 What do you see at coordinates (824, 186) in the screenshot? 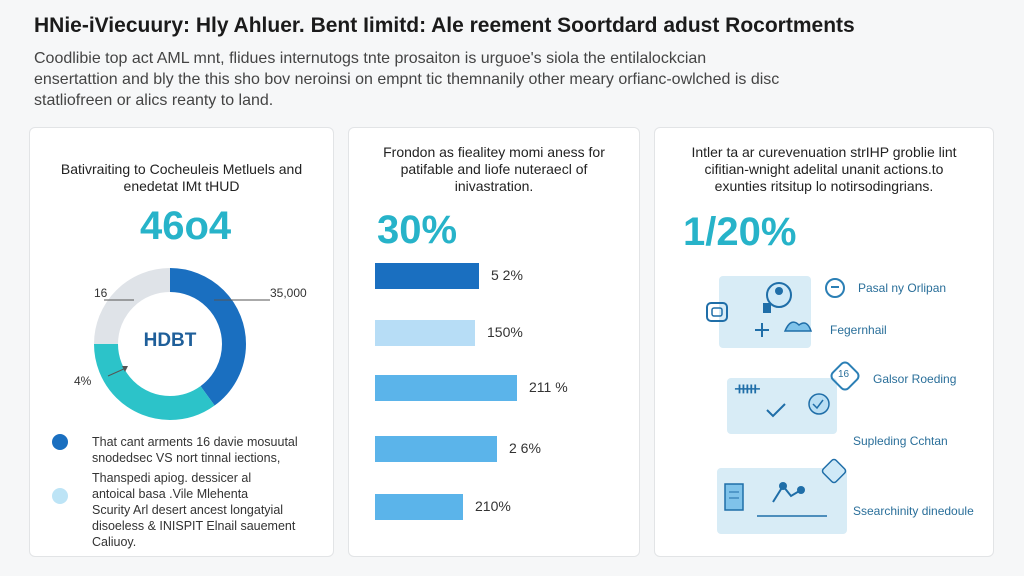
I see `card-heading-line: exunties ritsitup lo notirsodingrians.` at bounding box center [824, 186].